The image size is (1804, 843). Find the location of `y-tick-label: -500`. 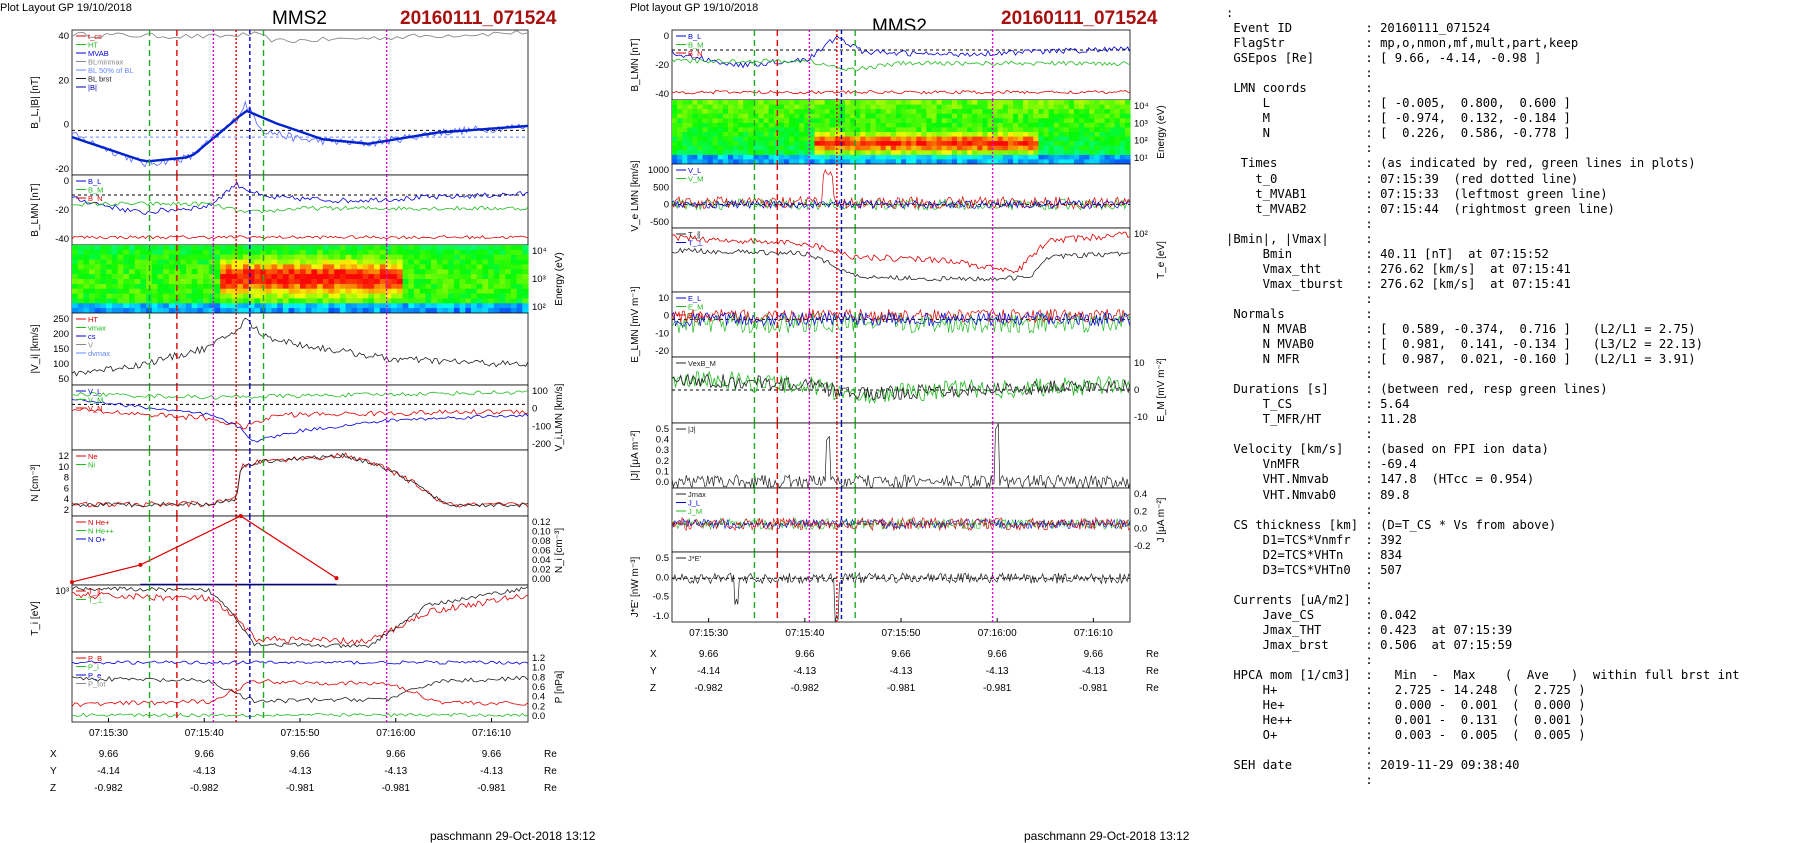

y-tick-label: -500 is located at coordinates (659, 222).